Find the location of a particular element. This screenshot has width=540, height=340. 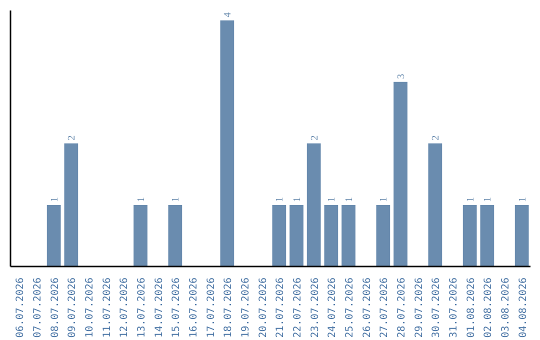

x-tick-label: 22.07.2026 is located at coordinates (298, 307).